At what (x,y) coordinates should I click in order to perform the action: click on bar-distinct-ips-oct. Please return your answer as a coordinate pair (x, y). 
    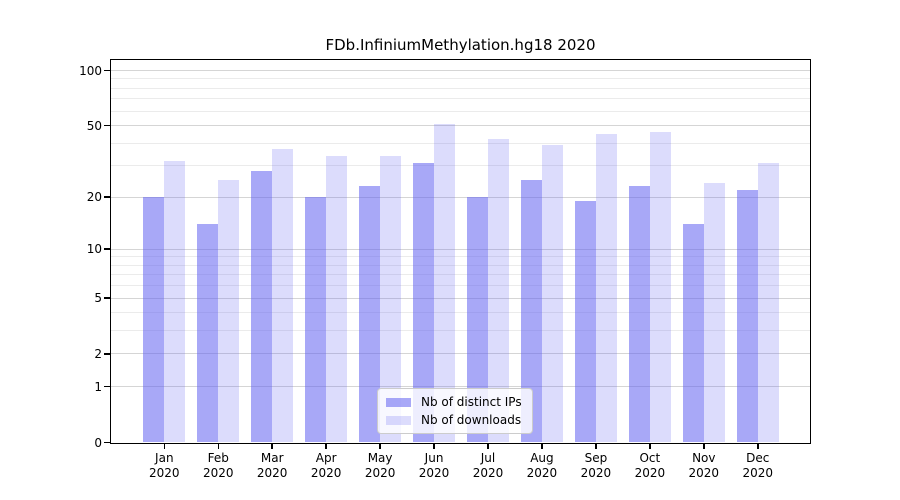
    Looking at the image, I should click on (639, 314).